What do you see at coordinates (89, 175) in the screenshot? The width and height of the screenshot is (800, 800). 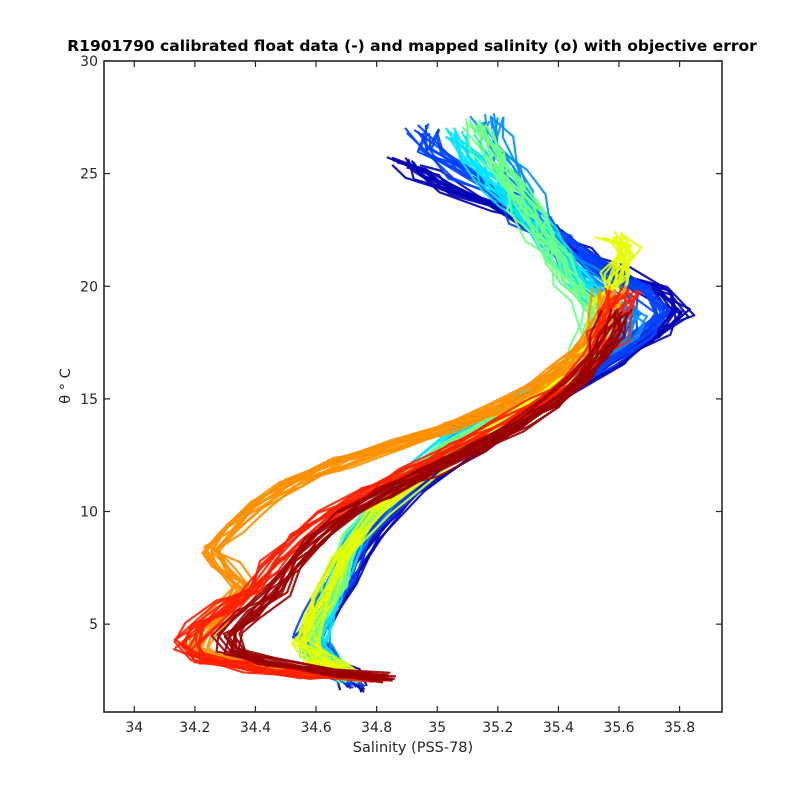 I see `y-tick-label: 25` at bounding box center [89, 175].